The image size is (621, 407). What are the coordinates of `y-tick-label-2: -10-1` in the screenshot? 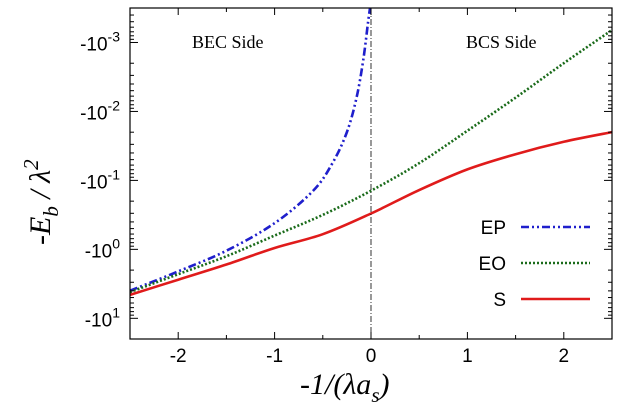 It's located at (100, 179).